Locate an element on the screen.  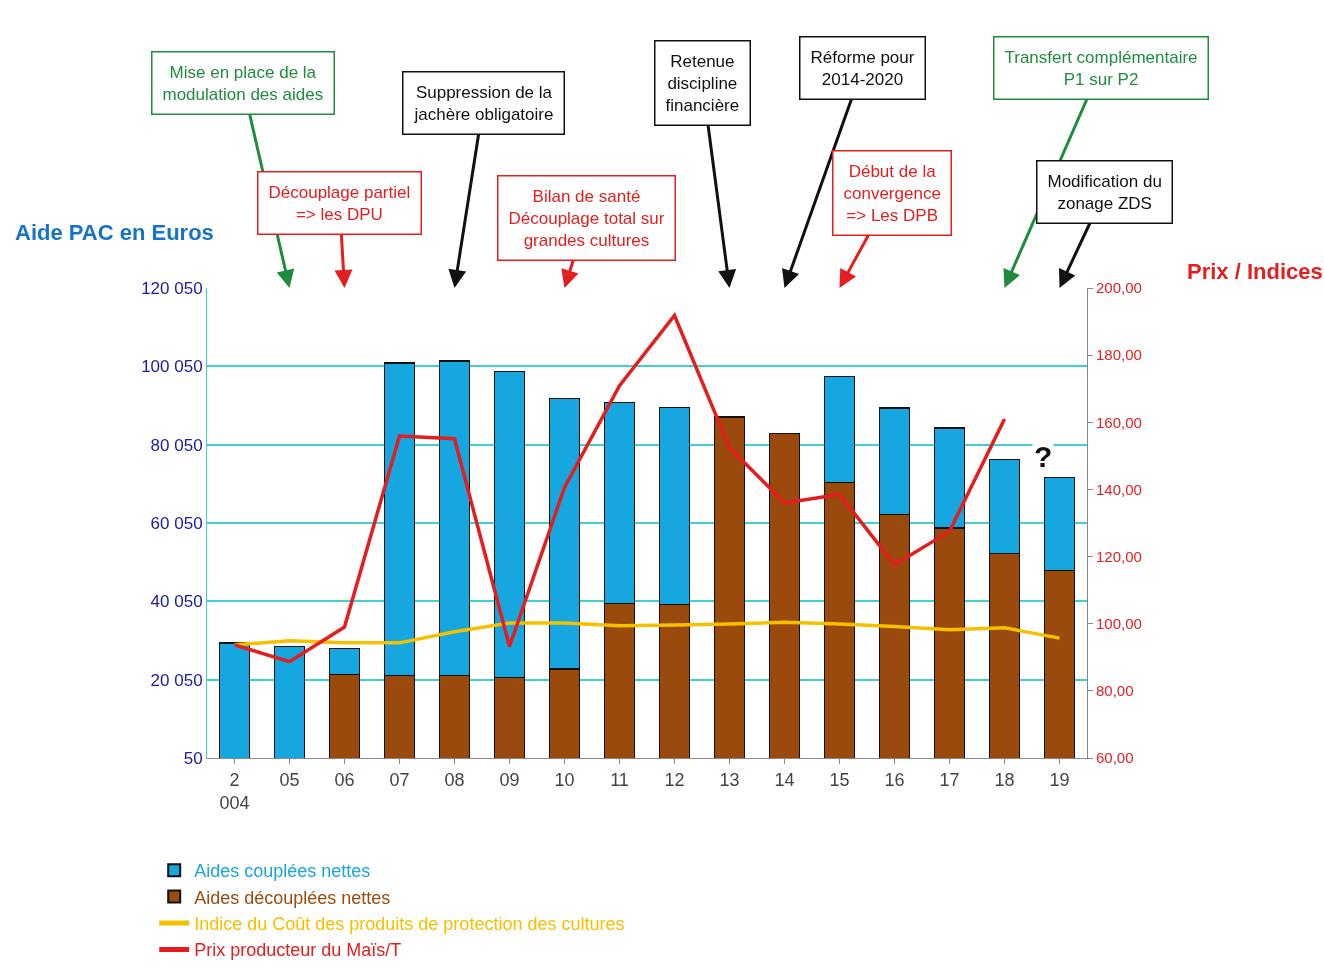
y2-axis-title: Prix / Indices is located at coordinates (1255, 271).